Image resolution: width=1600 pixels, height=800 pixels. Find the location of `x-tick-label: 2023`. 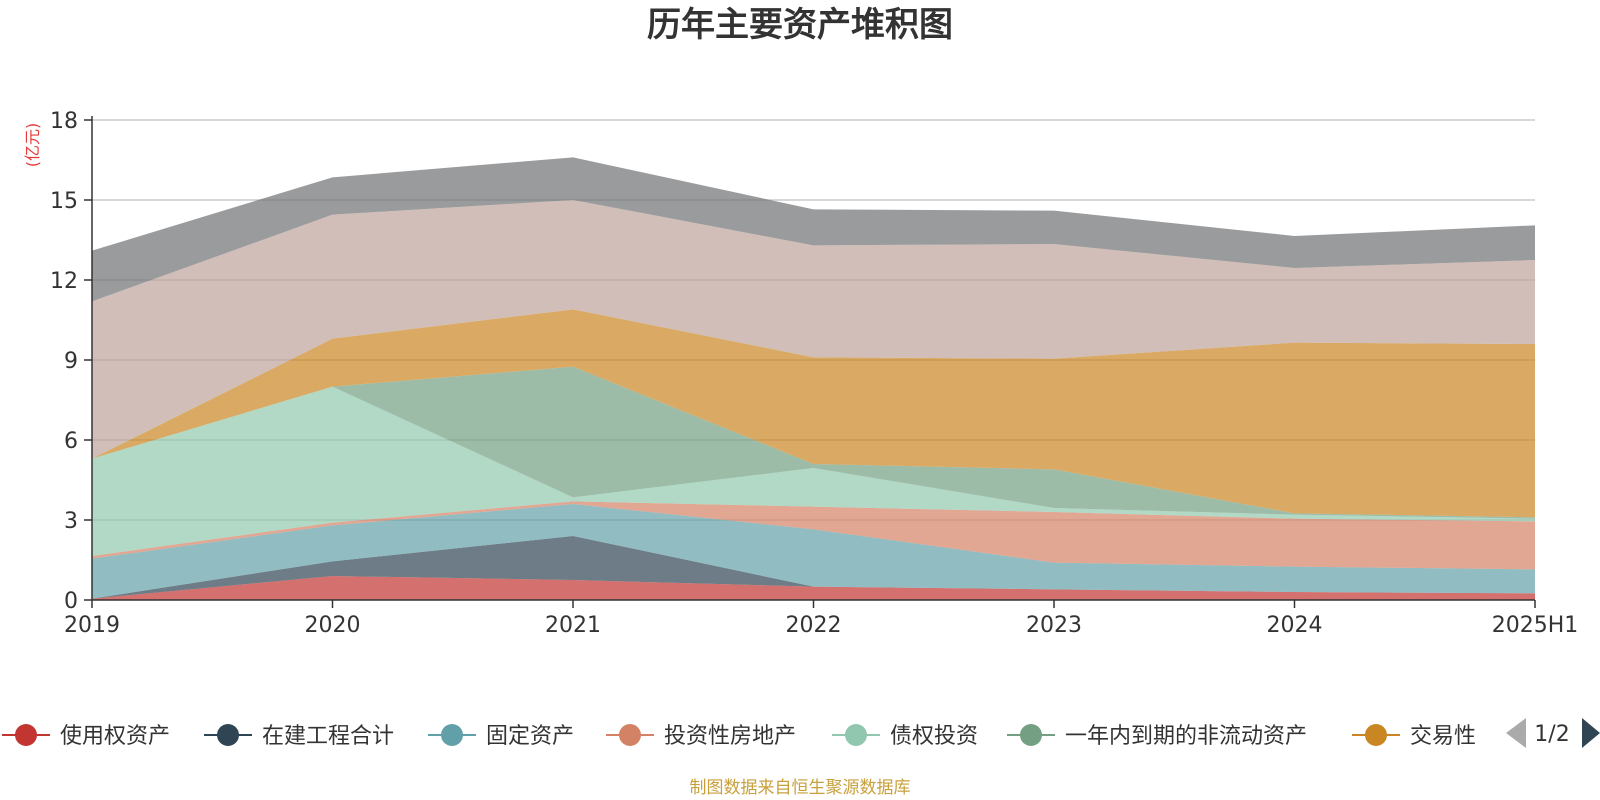

x-tick-label: 2023 is located at coordinates (1054, 625).